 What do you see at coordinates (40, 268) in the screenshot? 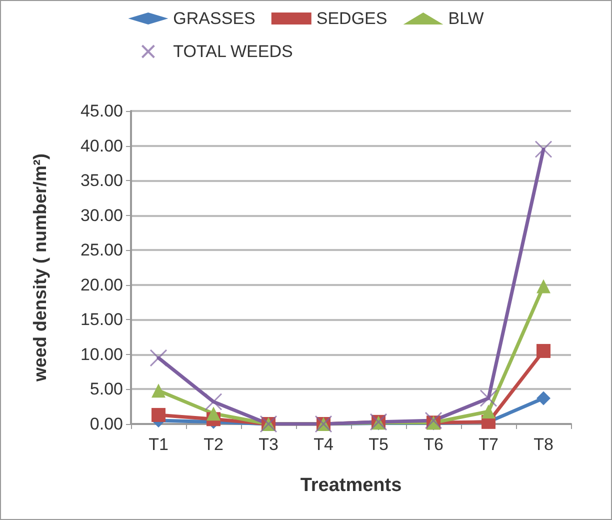
I see `y-axis-title: weed density ( number/m²)` at bounding box center [40, 268].